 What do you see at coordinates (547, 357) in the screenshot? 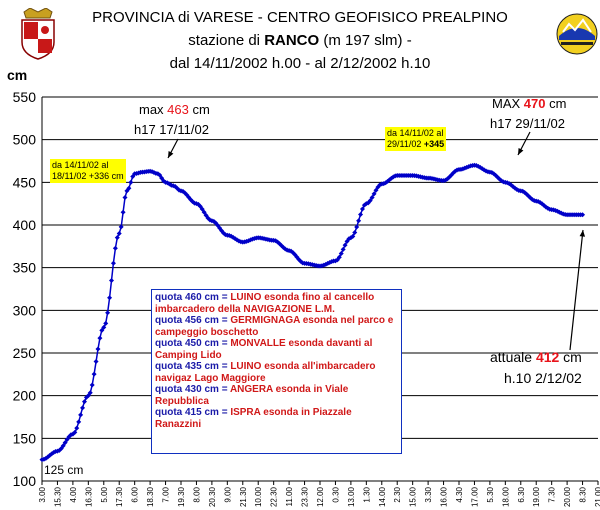
I see `annotation-current-value: 412` at bounding box center [547, 357].